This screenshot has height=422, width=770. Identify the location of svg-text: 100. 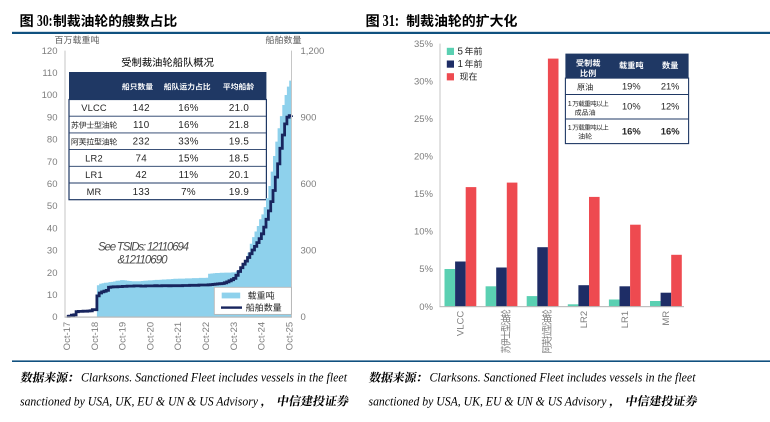
(50, 95).